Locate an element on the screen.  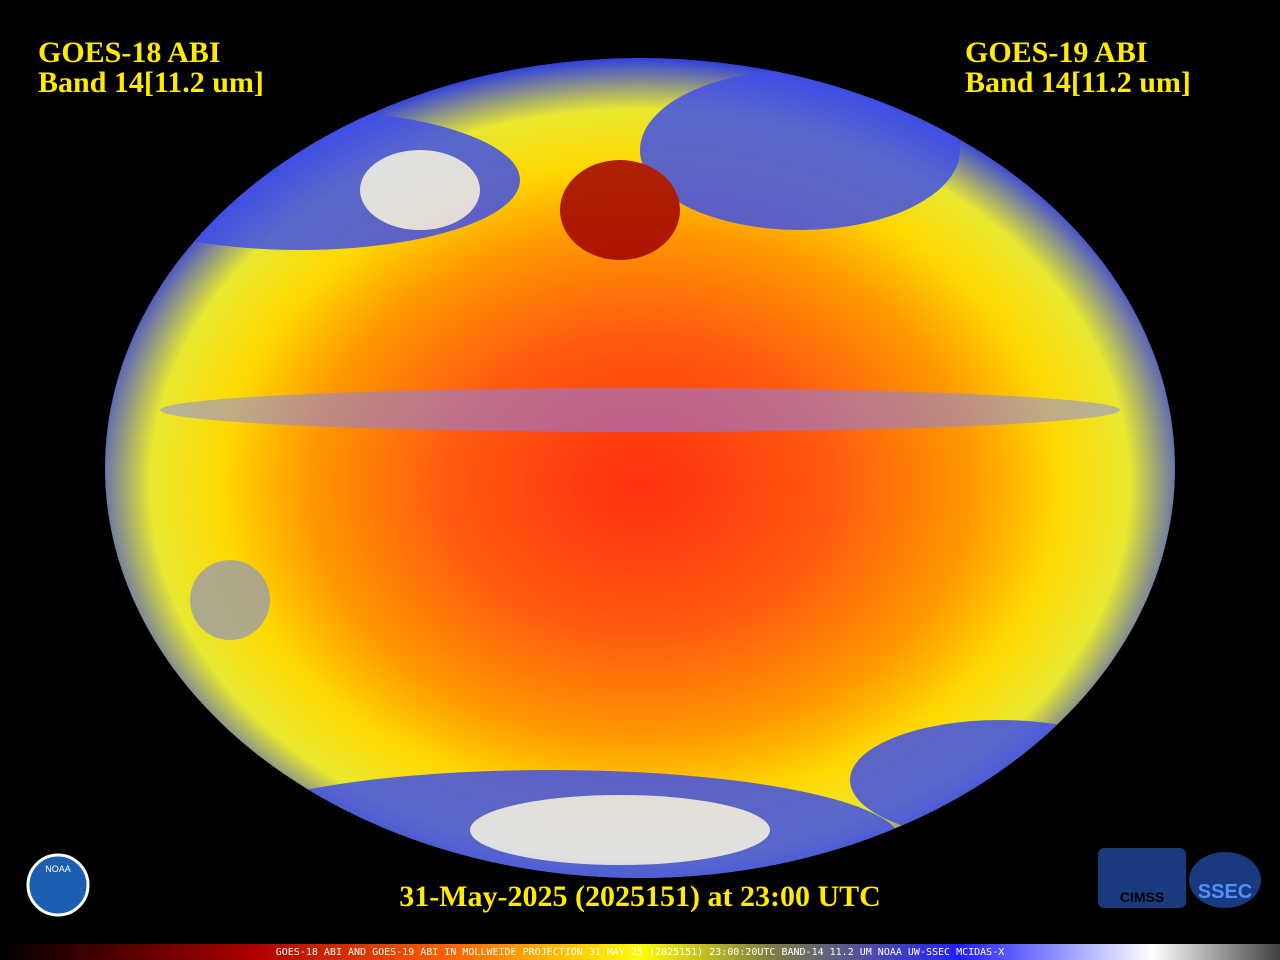
right-title: GOES-19 ABI is located at coordinates (1056, 52).